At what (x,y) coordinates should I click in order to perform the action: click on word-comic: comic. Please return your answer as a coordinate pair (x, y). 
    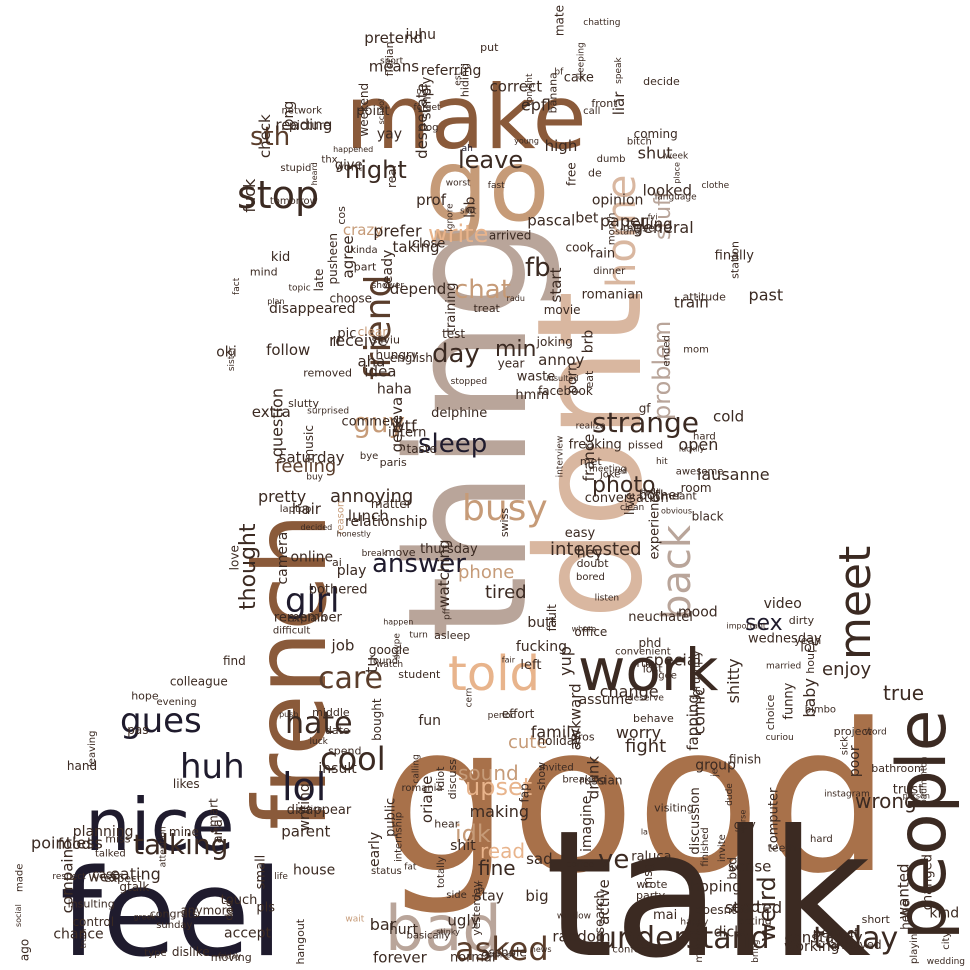
    Looking at the image, I should click on (698, 710).